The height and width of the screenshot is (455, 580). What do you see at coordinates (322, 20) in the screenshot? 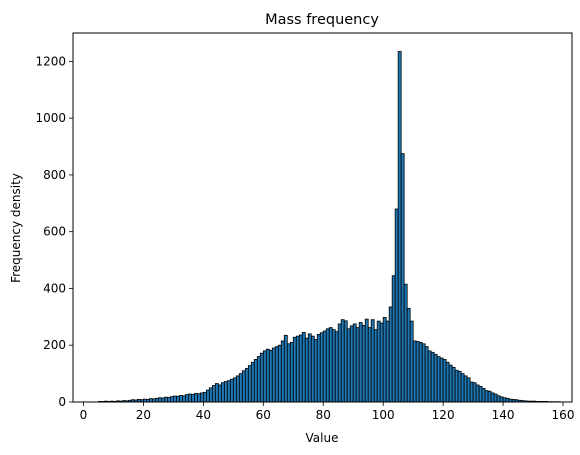
I see `chart-title: Mass frequency` at bounding box center [322, 20].